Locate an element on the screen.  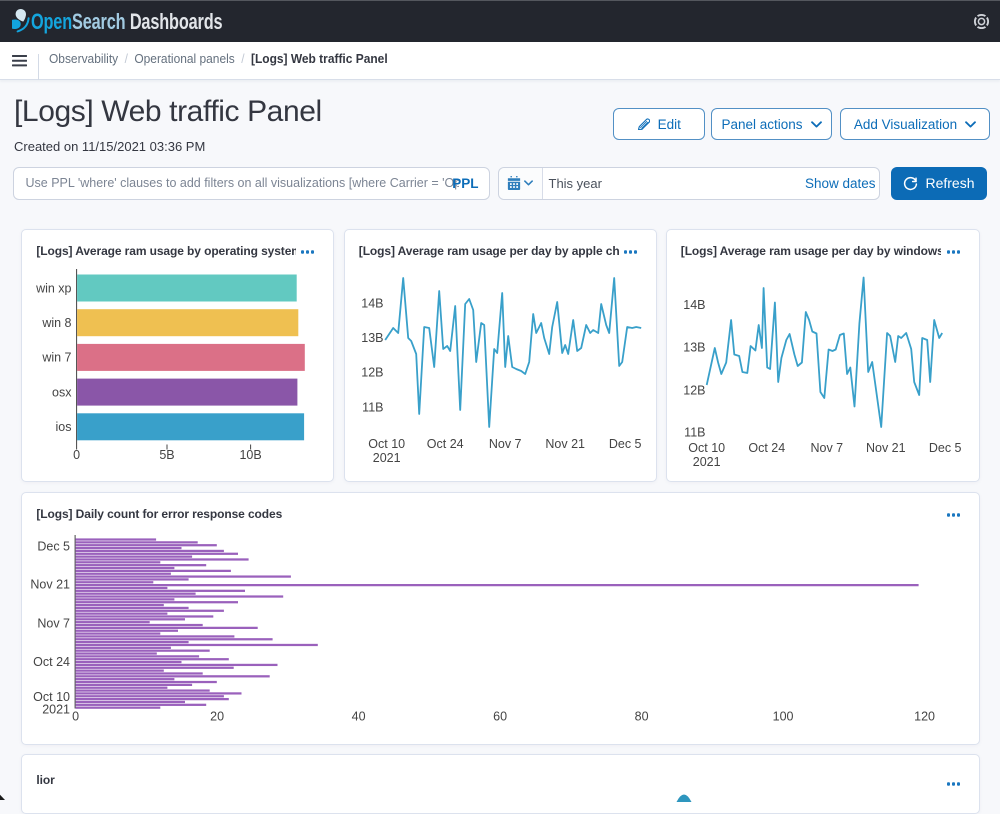
svg-text: win 8 is located at coordinates (57, 323).